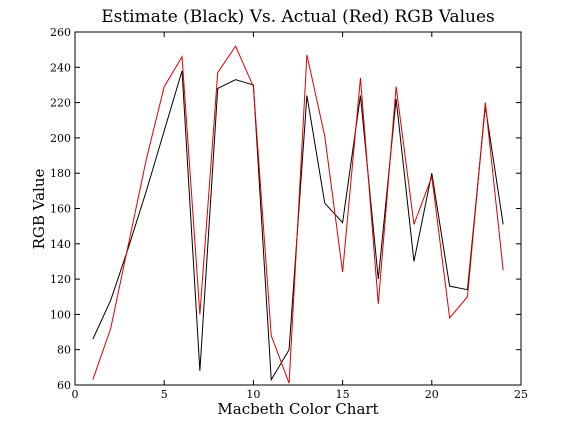 Image resolution: width=576 pixels, height=432 pixels. What do you see at coordinates (64, 385) in the screenshot?
I see `y-tick-label: 60` at bounding box center [64, 385].